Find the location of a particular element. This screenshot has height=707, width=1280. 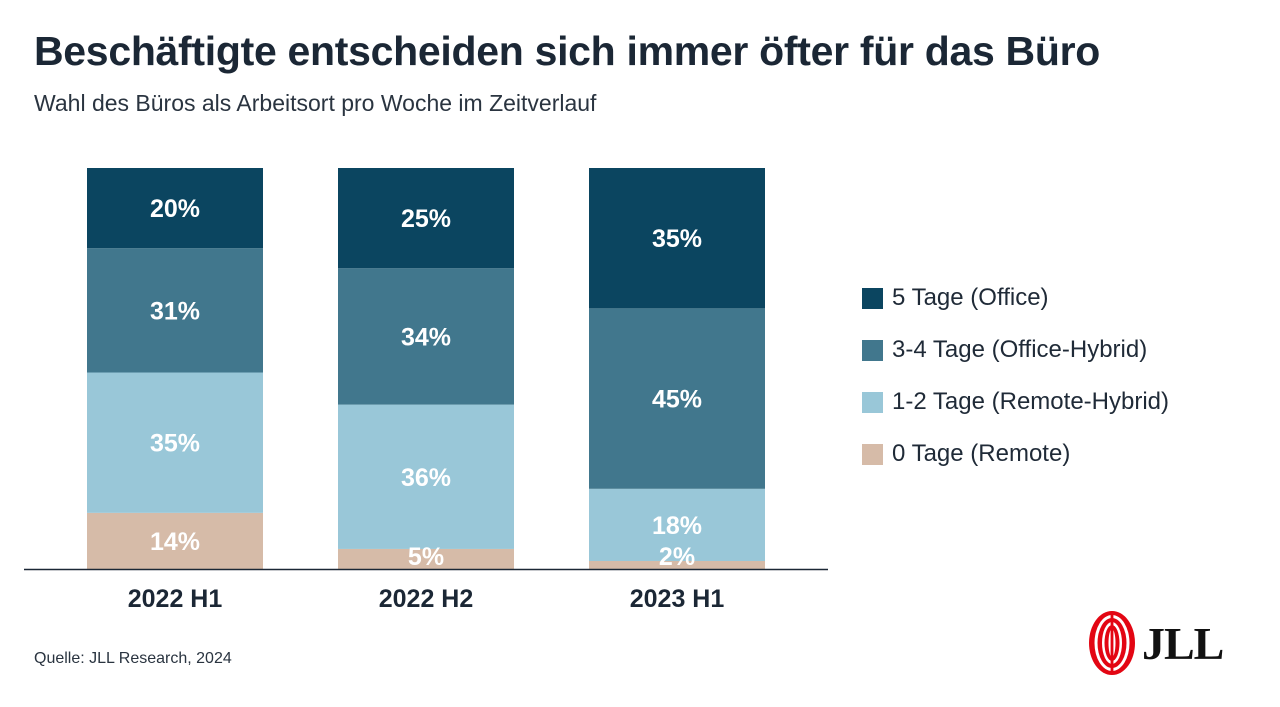

bar-2022-h2-1-2-tage-remote-hybrid is located at coordinates (426, 476).